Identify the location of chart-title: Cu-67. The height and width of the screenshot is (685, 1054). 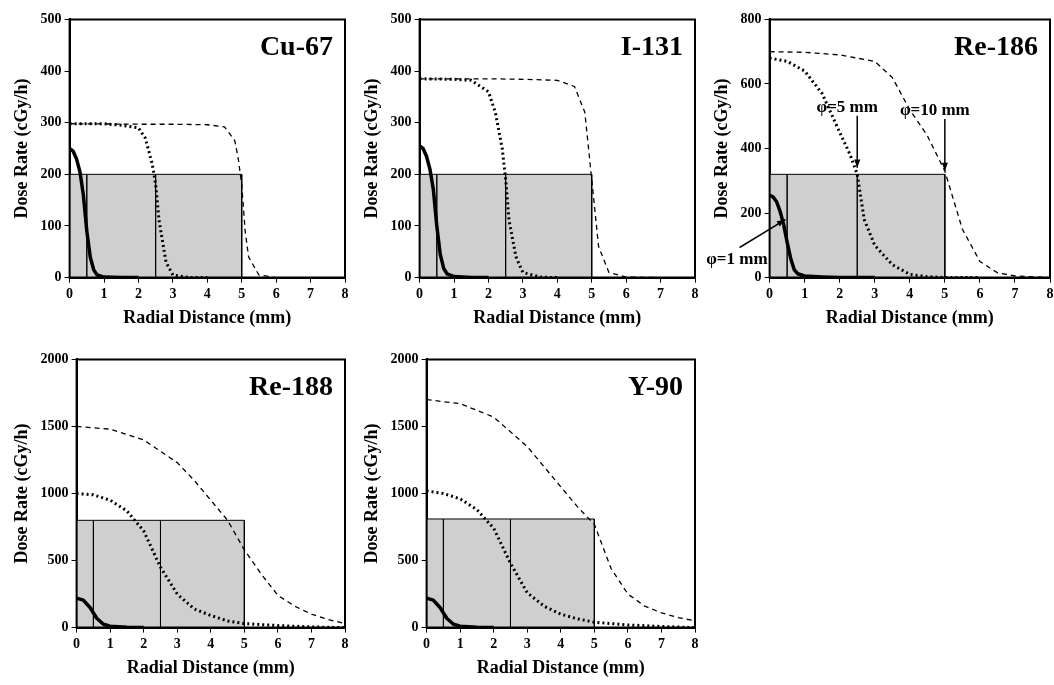
(296, 45).